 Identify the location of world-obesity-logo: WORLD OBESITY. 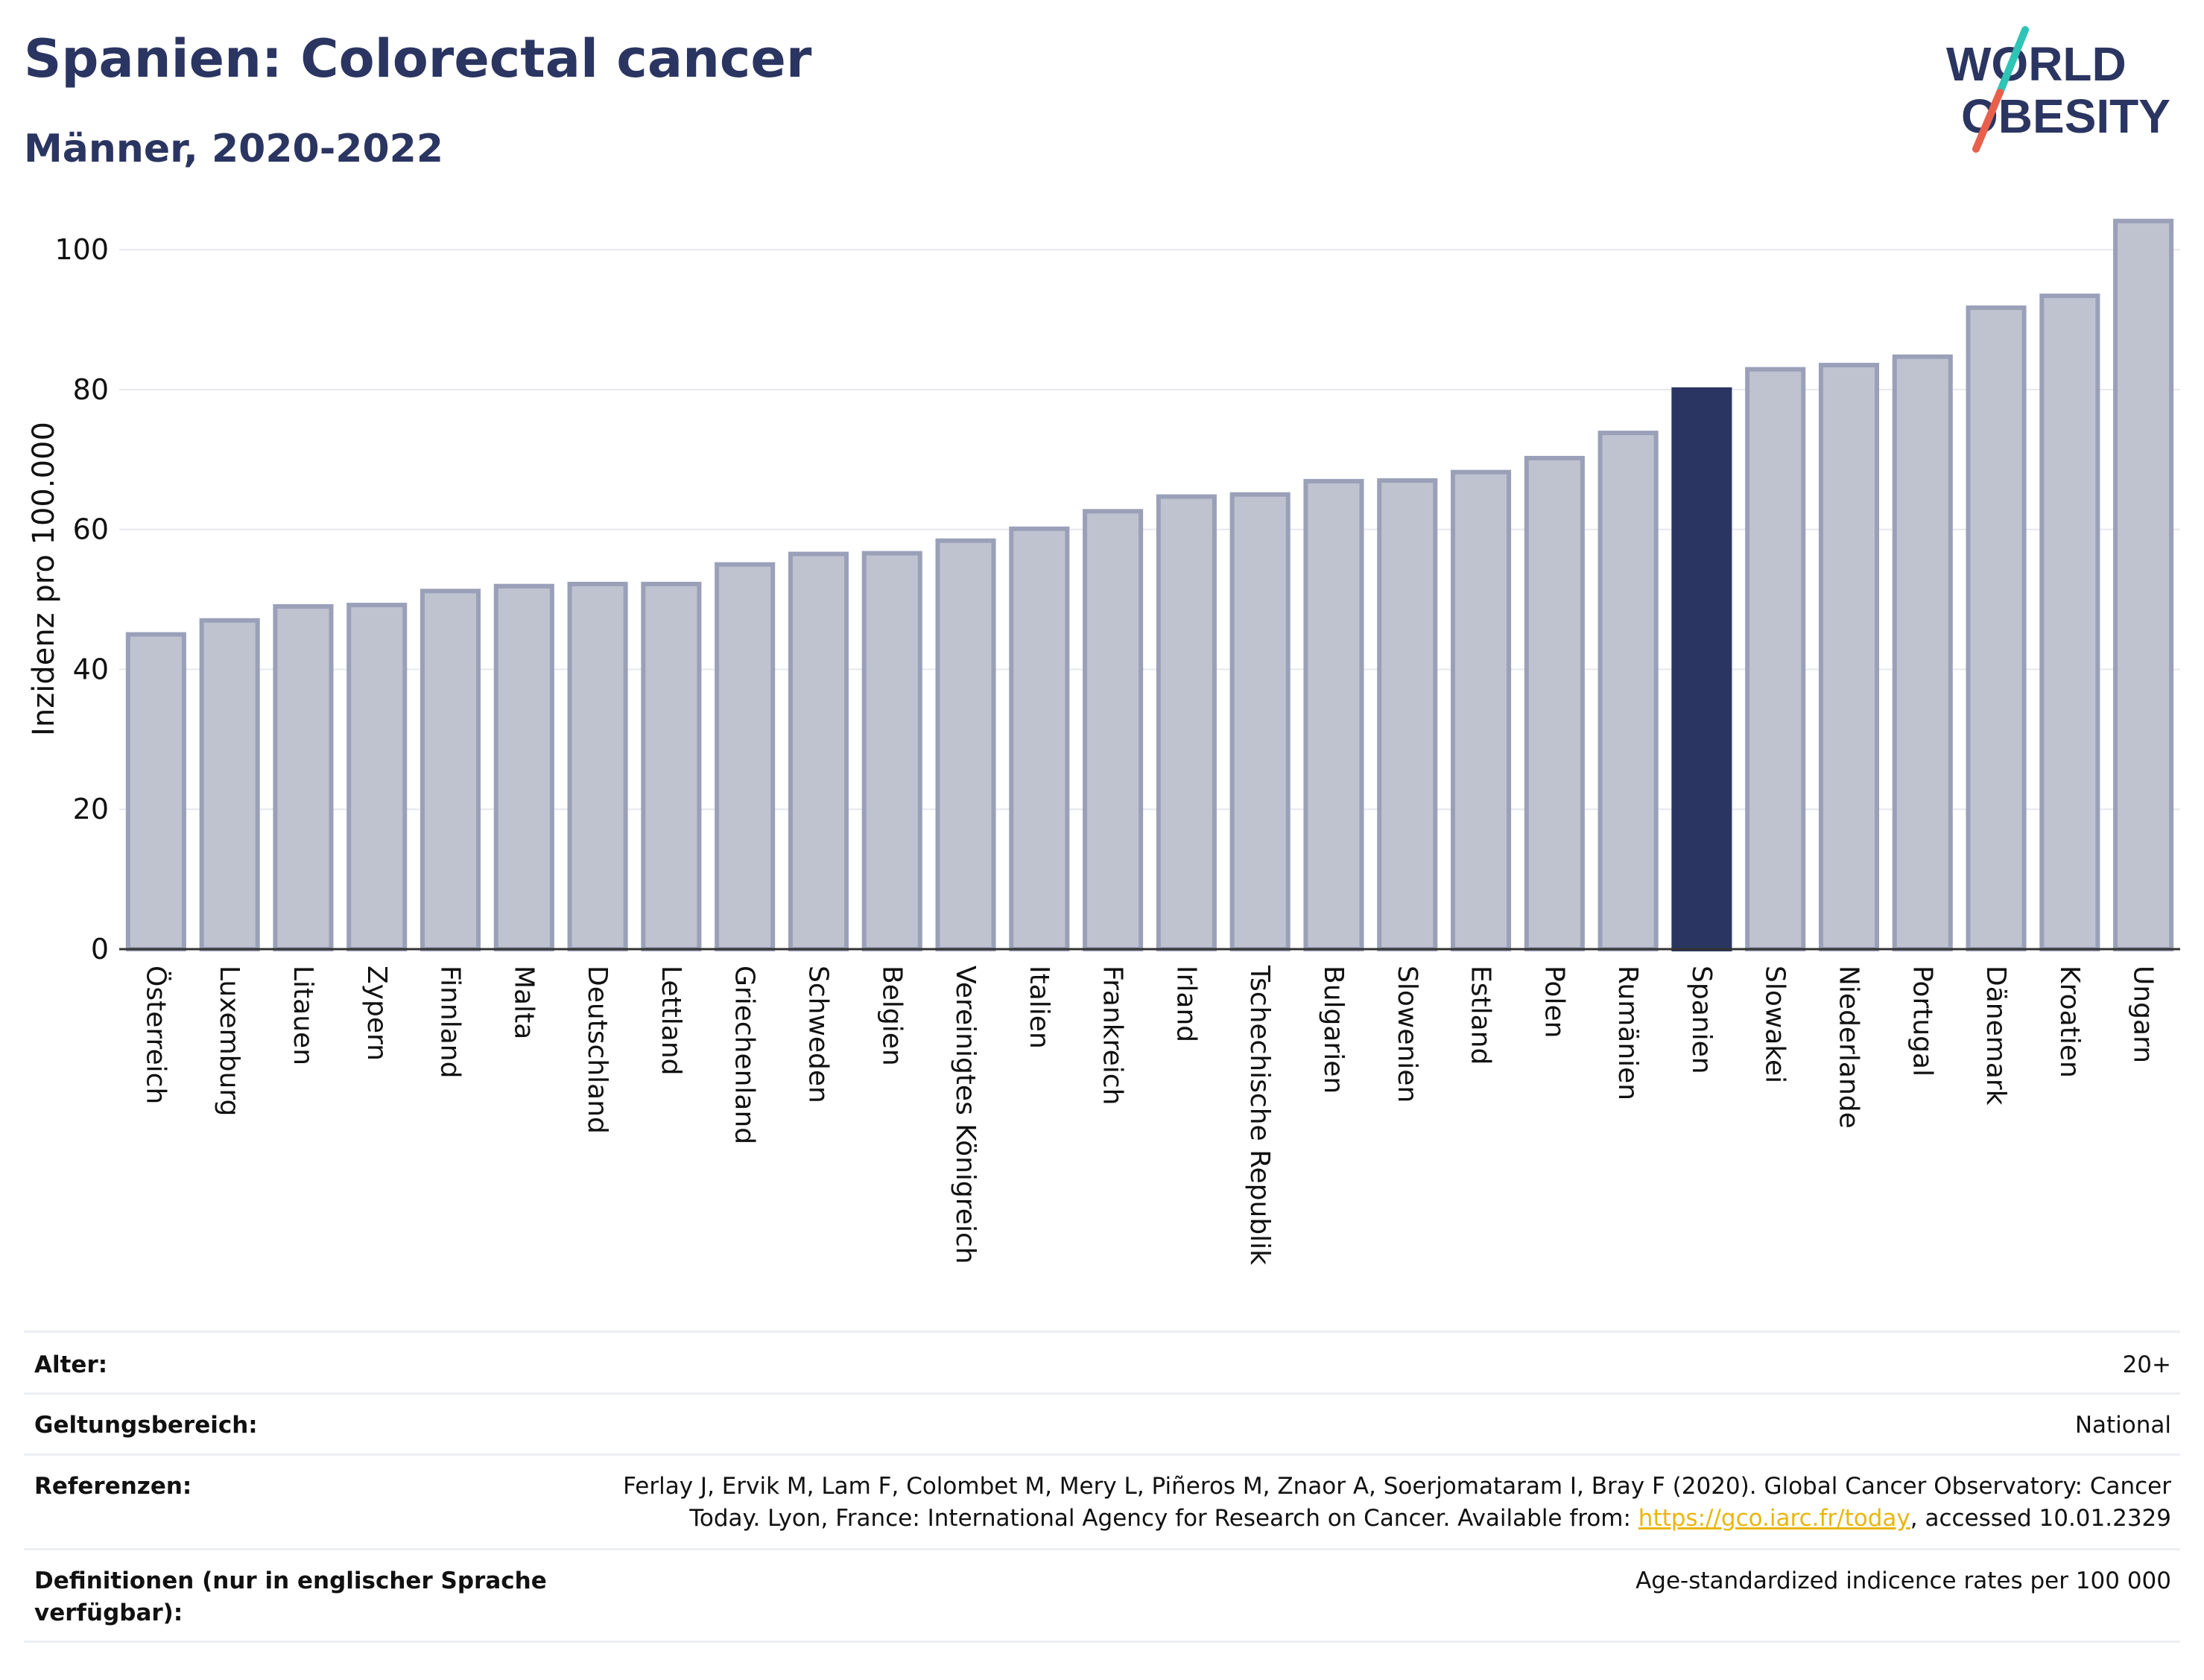
(2058, 89).